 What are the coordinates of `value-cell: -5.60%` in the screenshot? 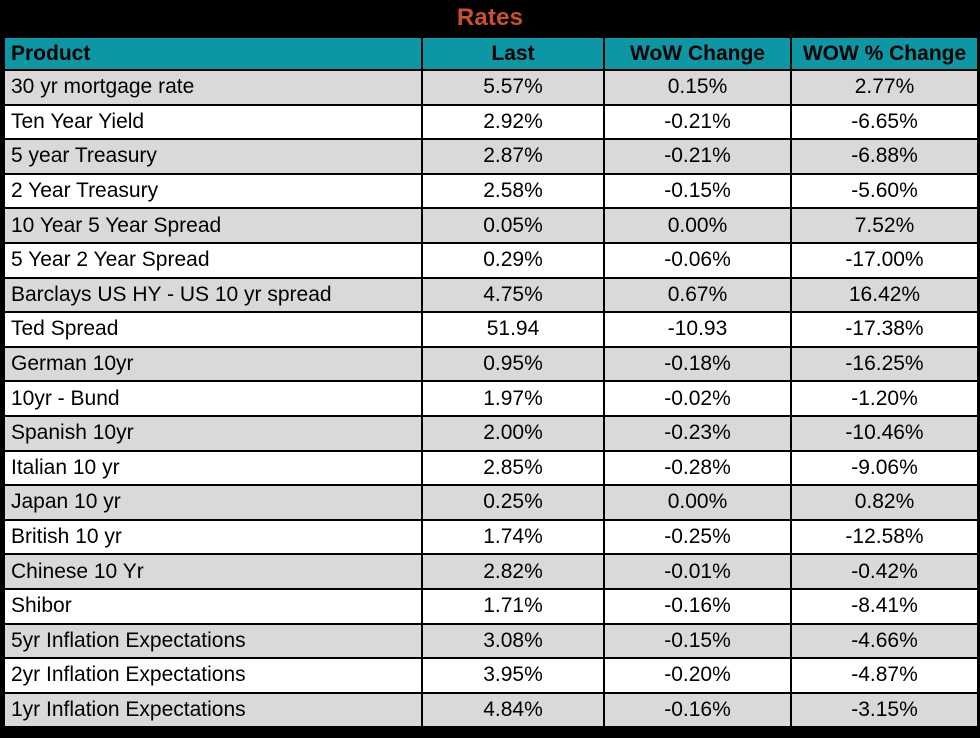 It's located at (884, 191).